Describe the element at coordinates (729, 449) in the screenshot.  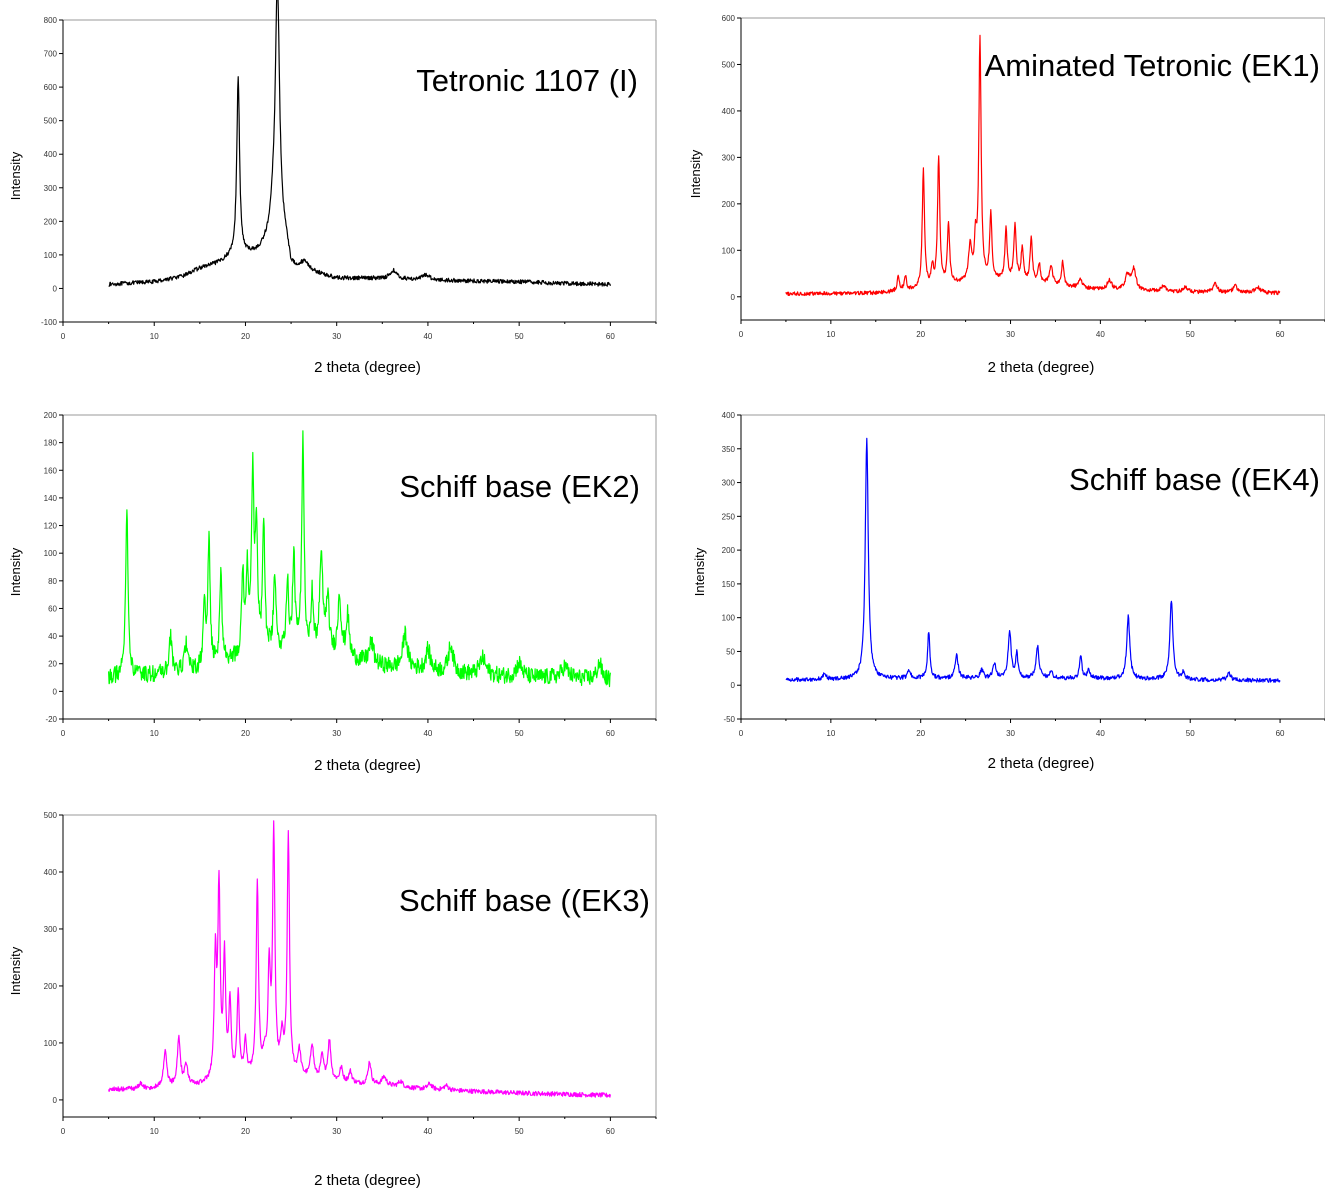
I see `y-tick-label: 350` at that location.